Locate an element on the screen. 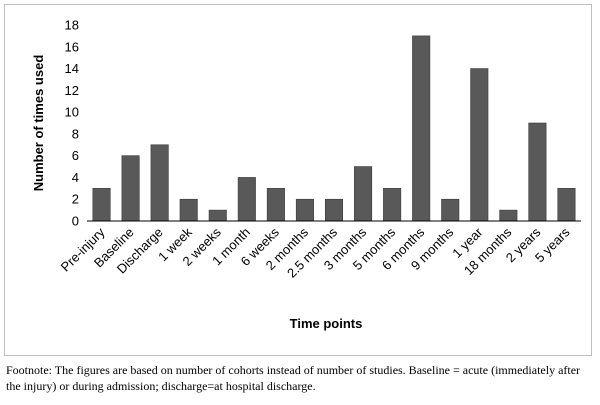 The image size is (600, 405). x-axis-title: Time points is located at coordinates (326, 323).